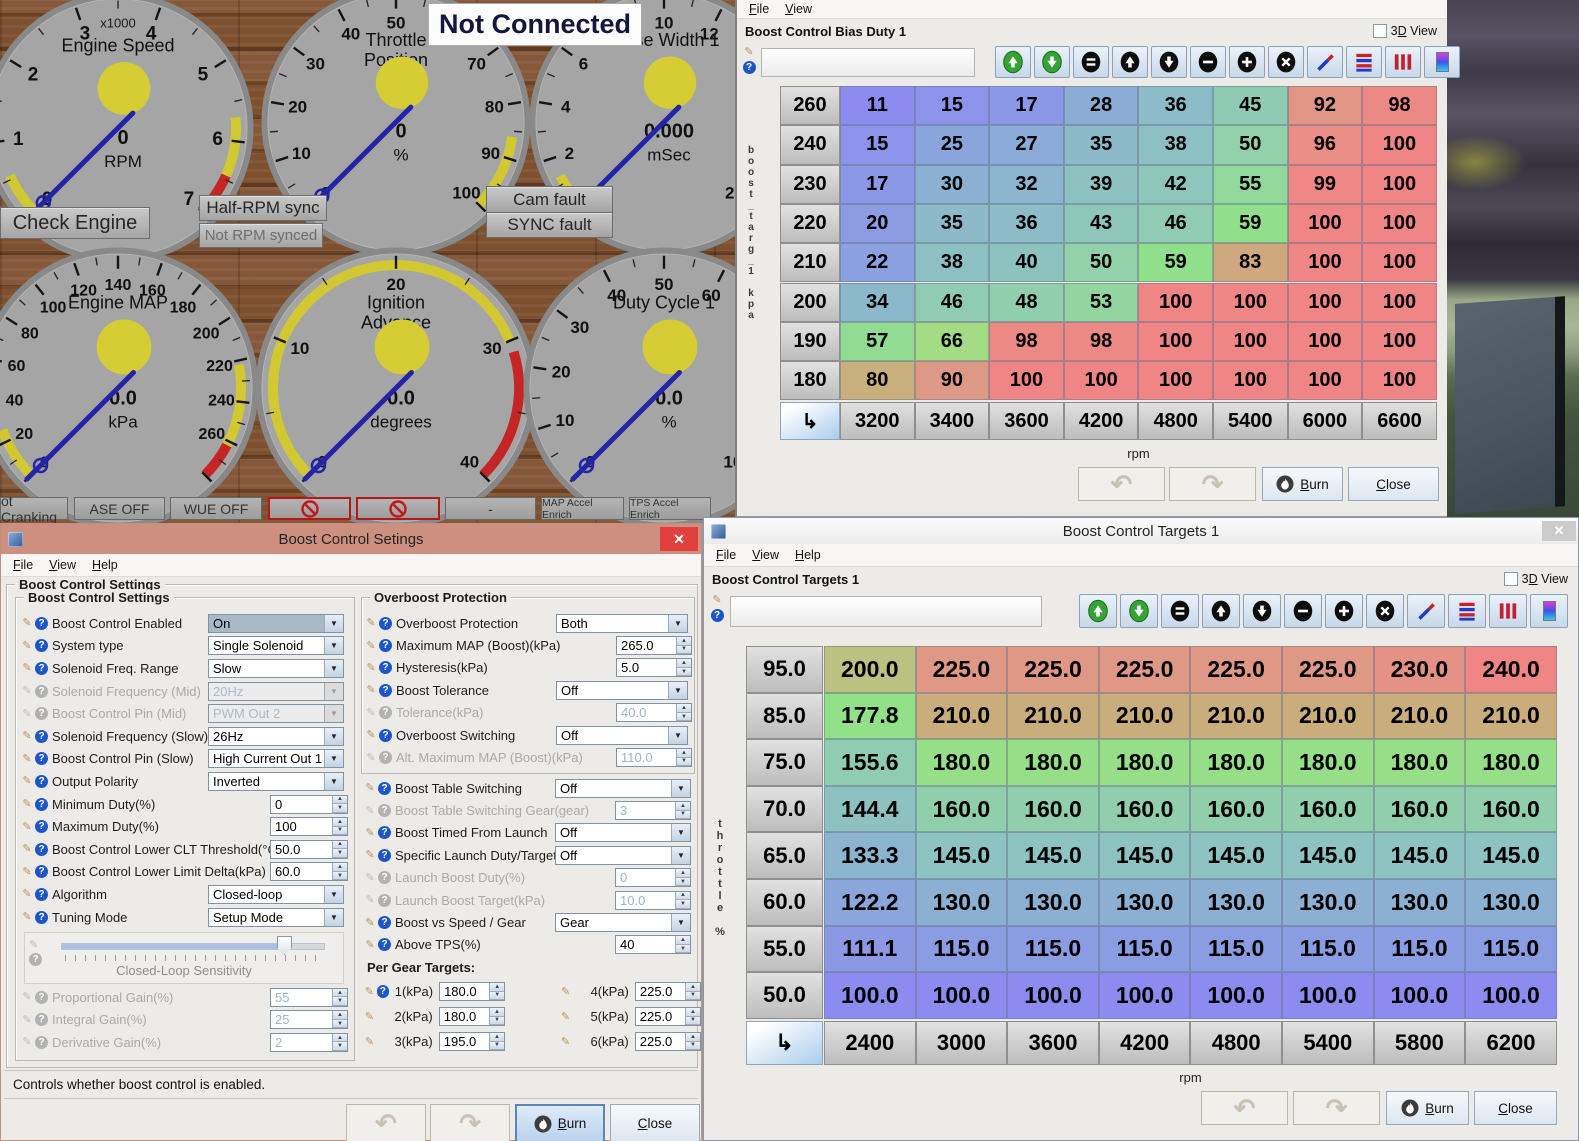 The image size is (1579, 1141). Describe the element at coordinates (1101, 184) in the screenshot. I see `table-cell: 39` at that location.